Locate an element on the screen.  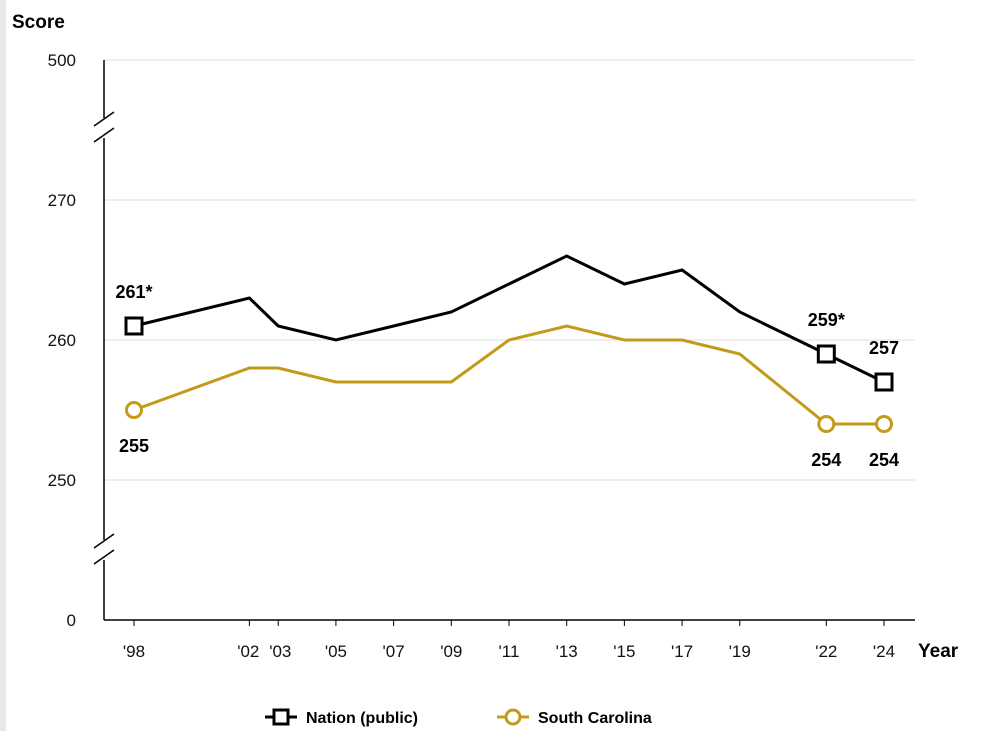
data-label-4: 255 is located at coordinates (134, 446).